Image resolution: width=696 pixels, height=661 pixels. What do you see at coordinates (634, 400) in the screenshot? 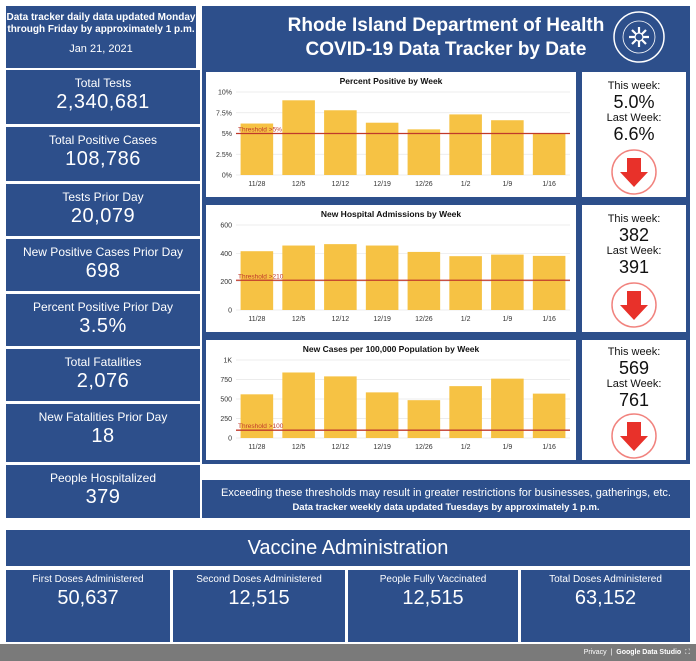
I see `last-week-value: 761` at bounding box center [634, 400].